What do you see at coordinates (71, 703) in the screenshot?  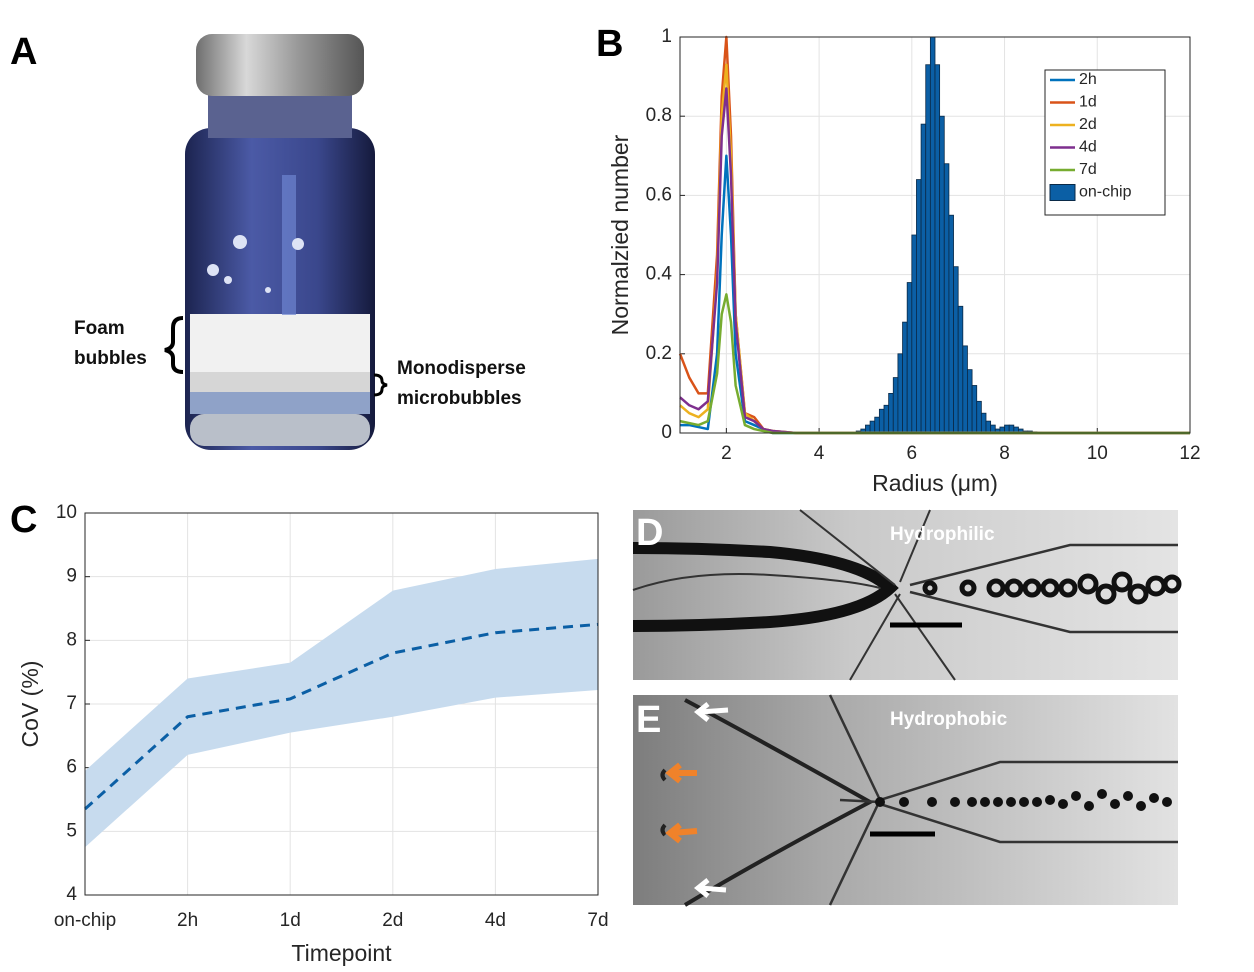 I see `y-tick-label: 7` at bounding box center [71, 703].